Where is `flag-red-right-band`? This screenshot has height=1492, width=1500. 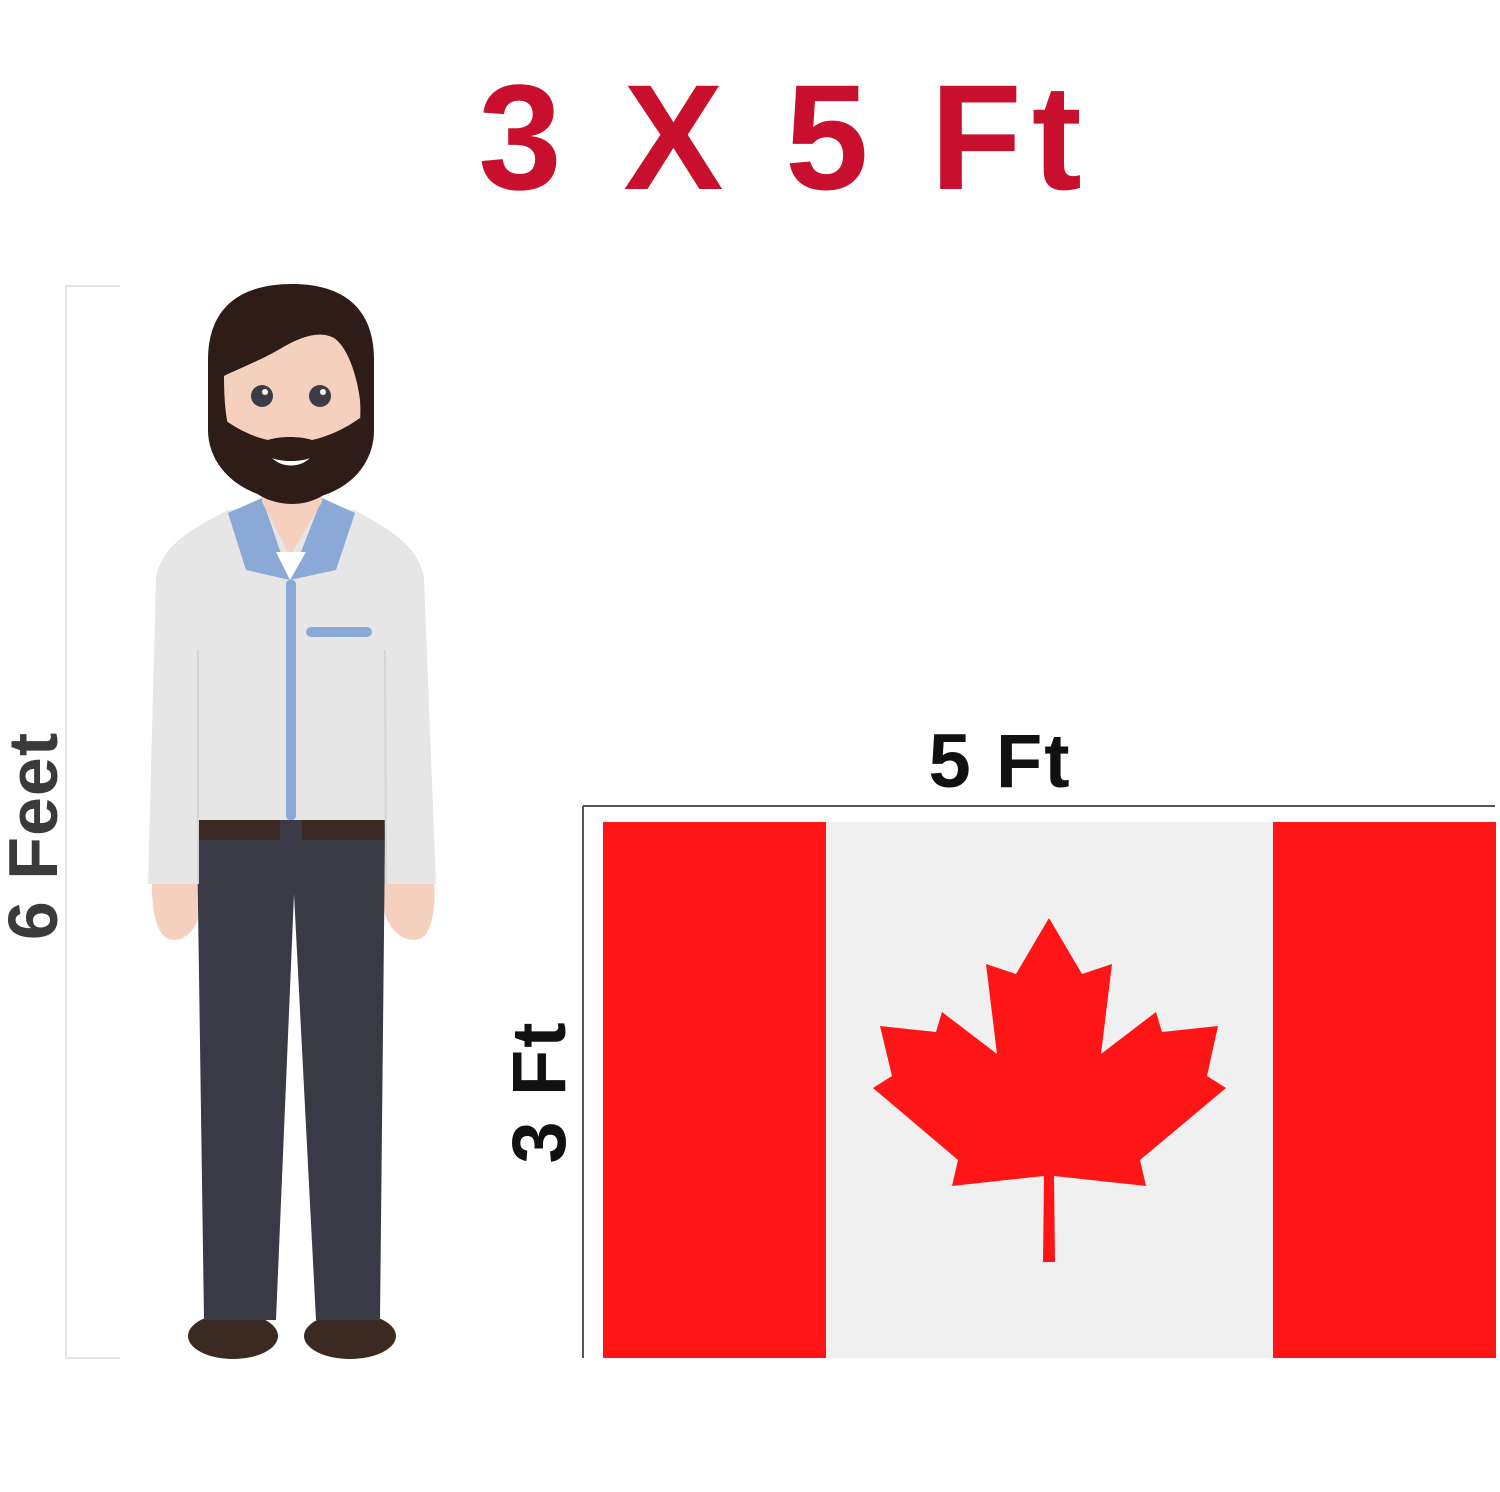
flag-red-right-band is located at coordinates (1384, 1090).